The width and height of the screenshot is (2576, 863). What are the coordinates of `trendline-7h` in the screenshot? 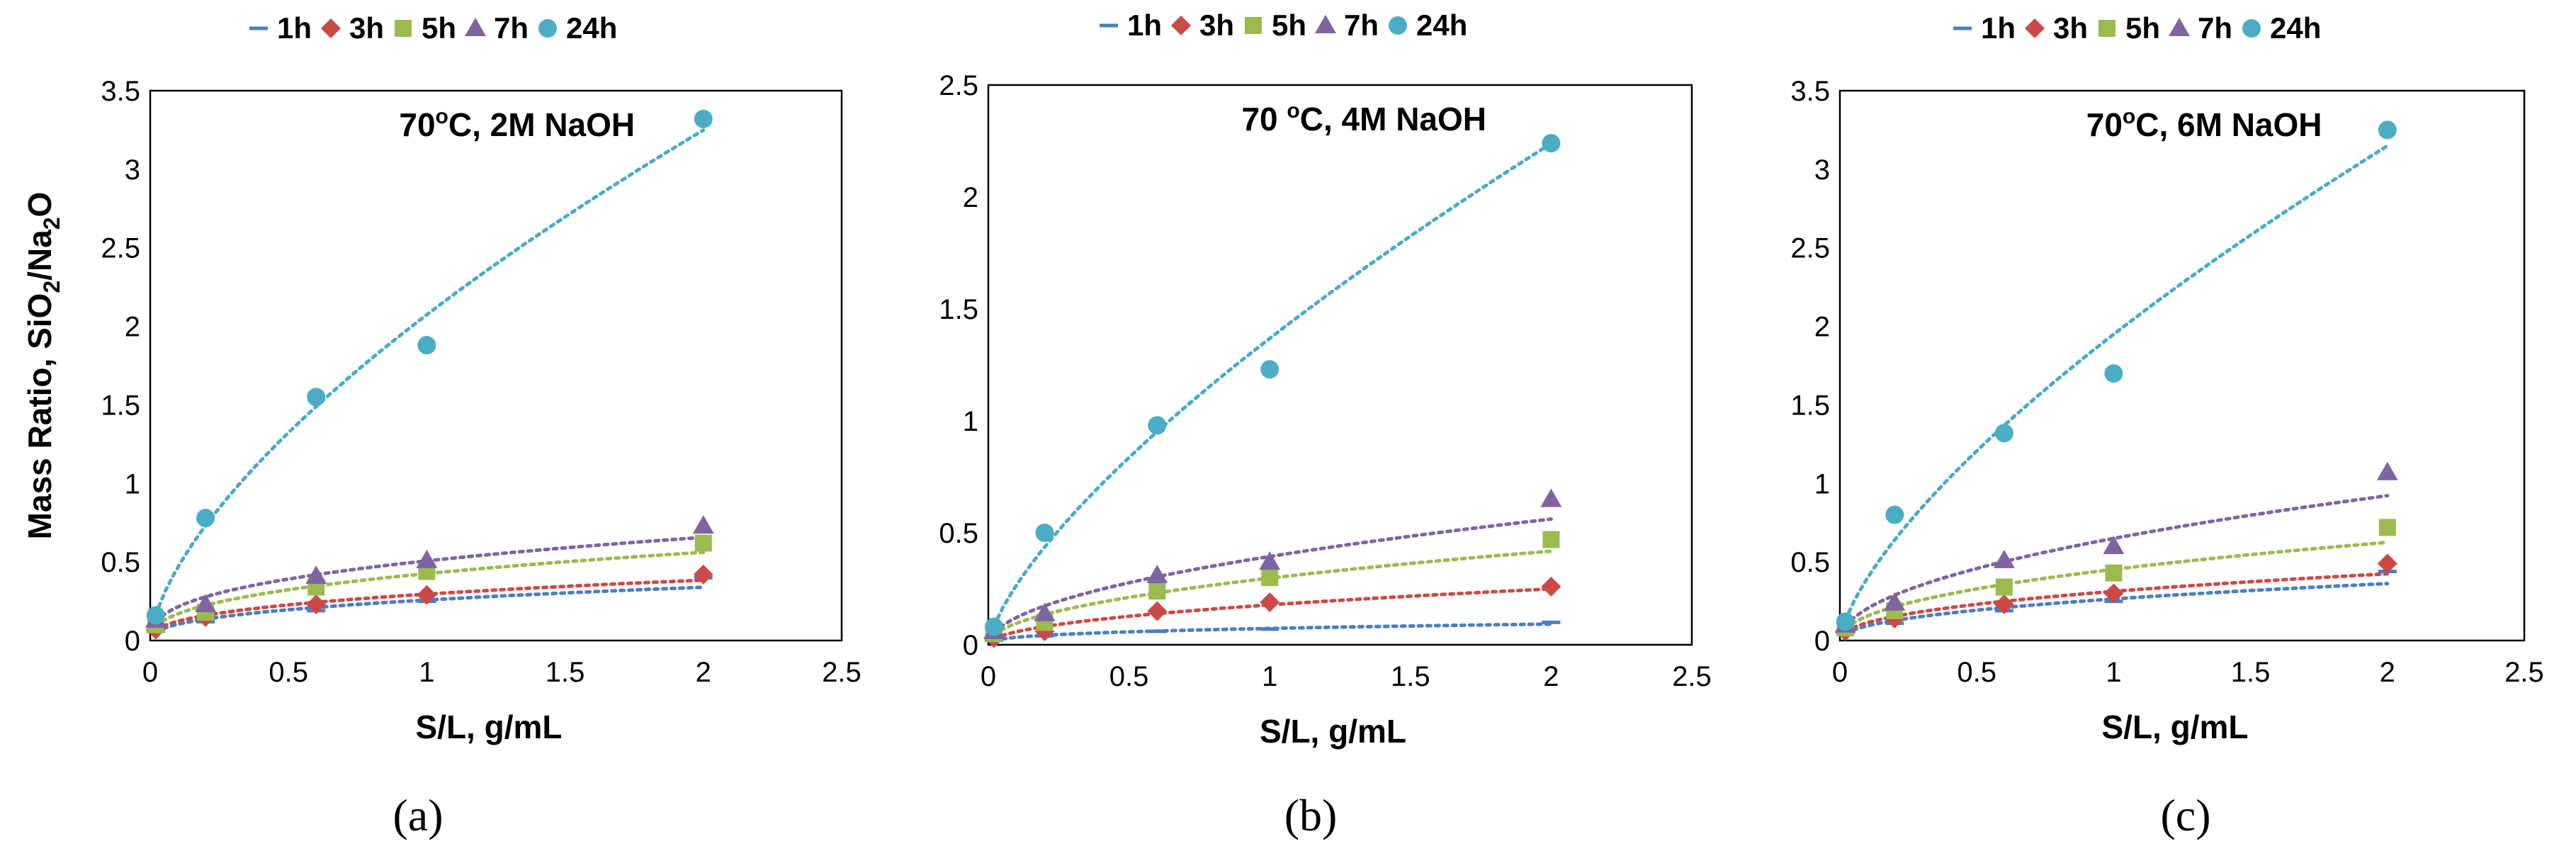 It's located at (1272, 576).